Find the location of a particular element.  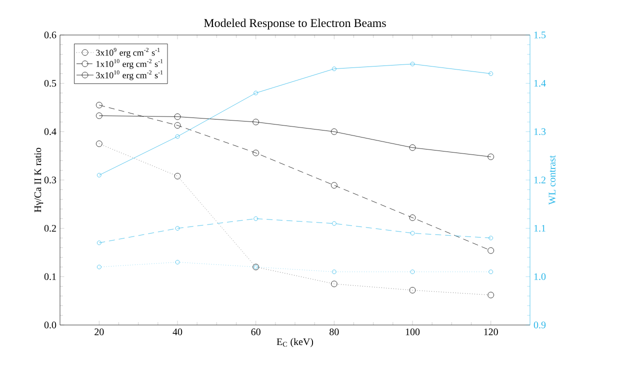

x-tick-label: 20 is located at coordinates (99, 332).